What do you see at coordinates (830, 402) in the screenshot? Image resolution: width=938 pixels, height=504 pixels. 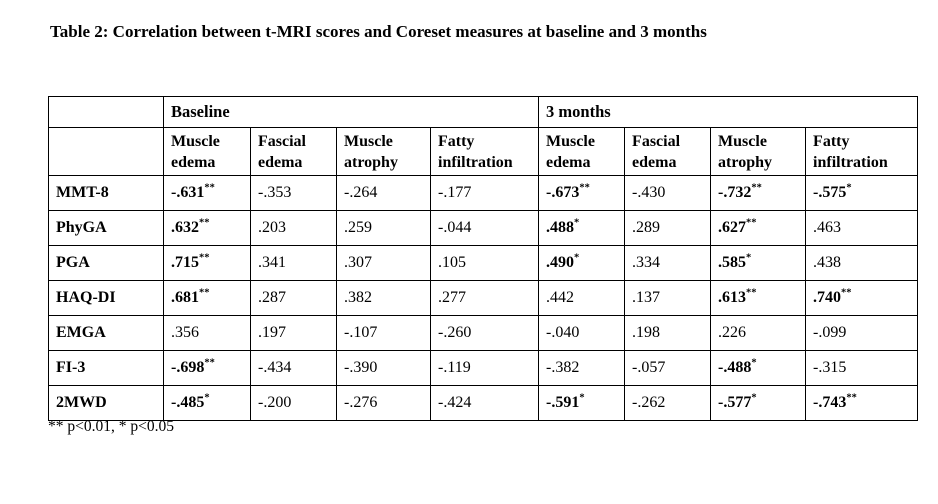 I see `correlation-value: -.743` at bounding box center [830, 402].